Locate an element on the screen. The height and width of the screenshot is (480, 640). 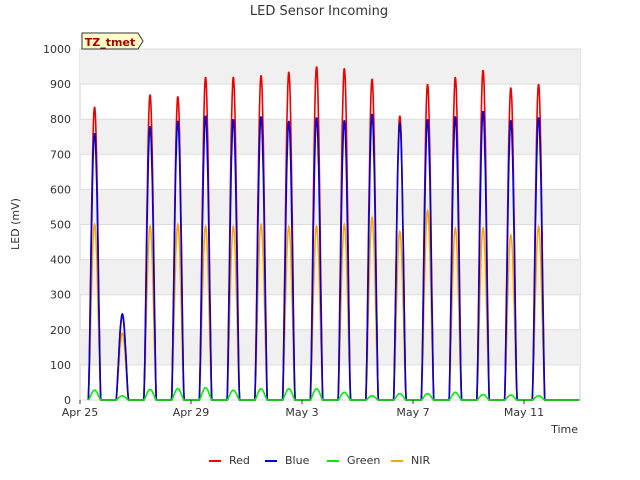
badge-label: TZ_tmet is located at coordinates (110, 42).